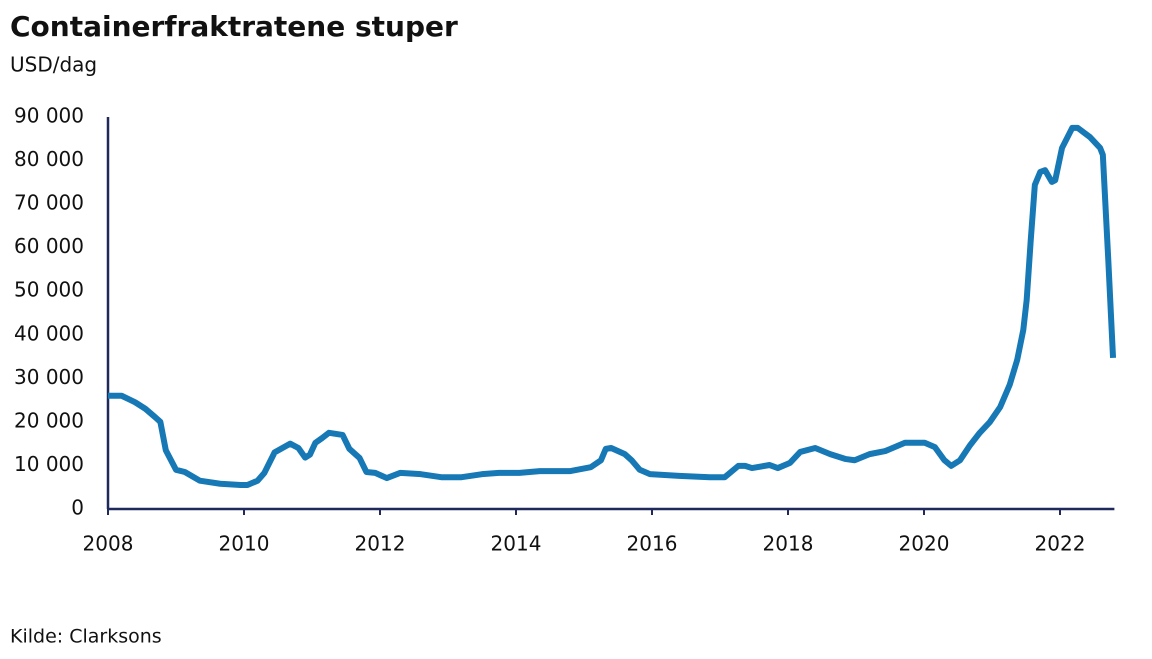 This screenshot has width=1152, height=659. I want to click on y-tick-label: 80 000, so click(49, 159).